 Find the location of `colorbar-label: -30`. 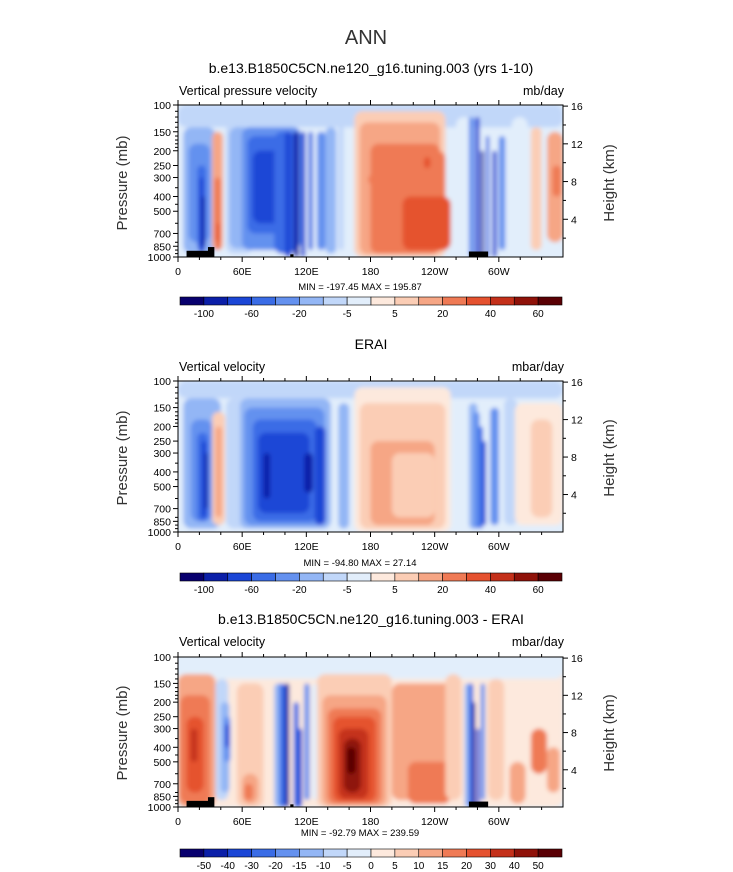

colorbar-label: -30 is located at coordinates (251, 866).